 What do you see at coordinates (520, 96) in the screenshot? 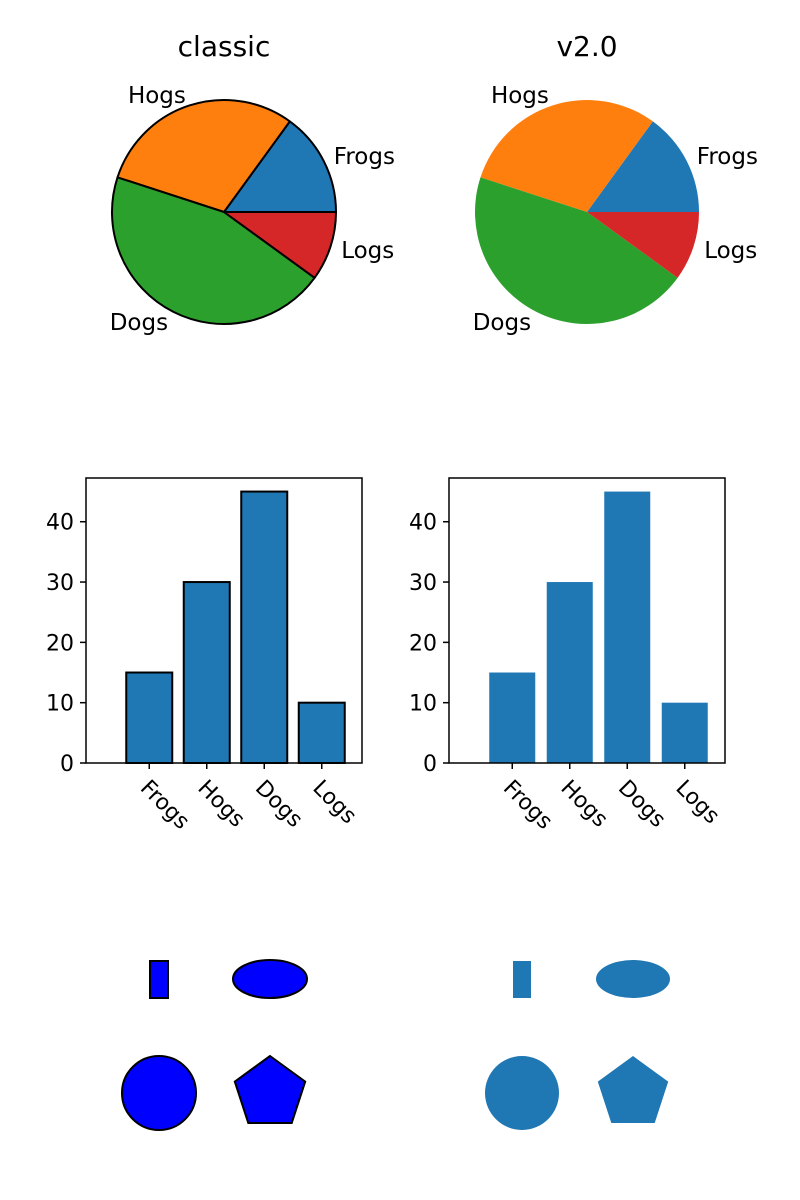
I see `pie-label-hogs-v2: Hogs` at bounding box center [520, 96].